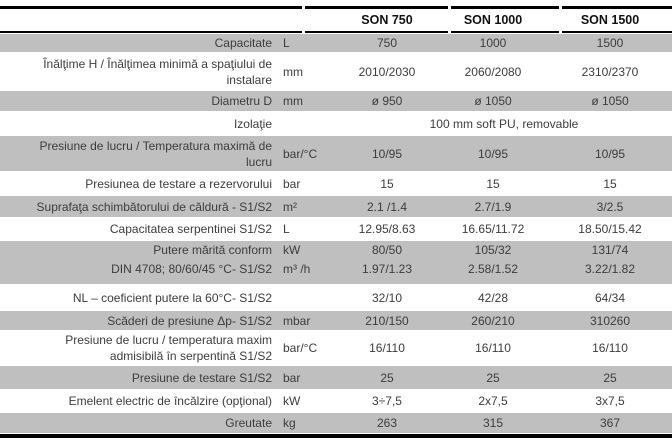  What do you see at coordinates (493, 229) in the screenshot?
I see `spec-value: 16.65/11.72` at bounding box center [493, 229].